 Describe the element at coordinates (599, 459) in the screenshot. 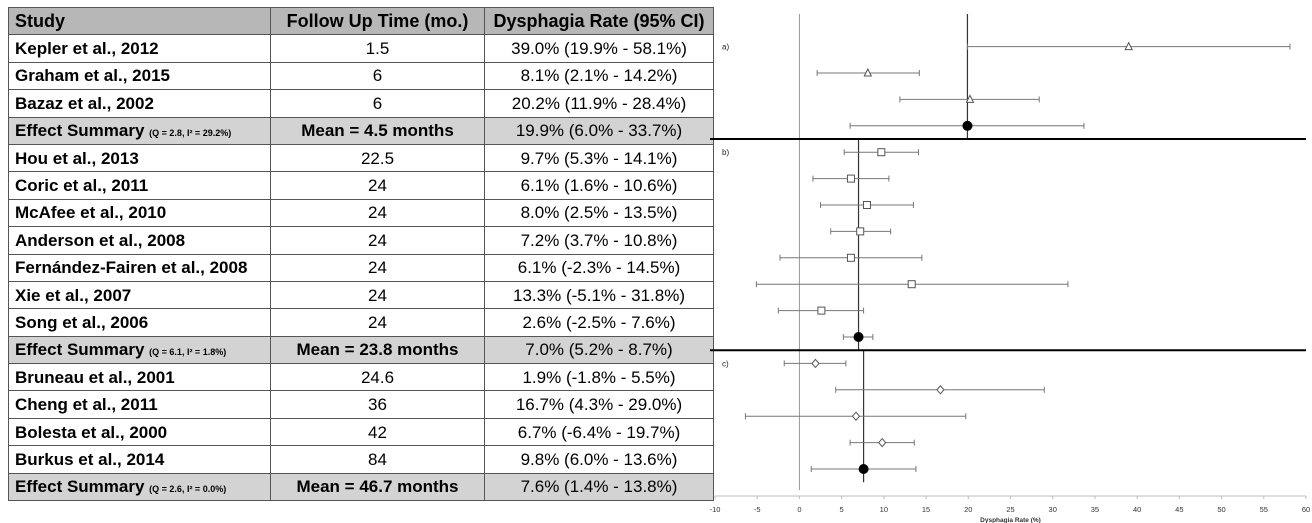

I see `dysphagia-rate: 9.8% (6.0% - 13.6%)` at that location.